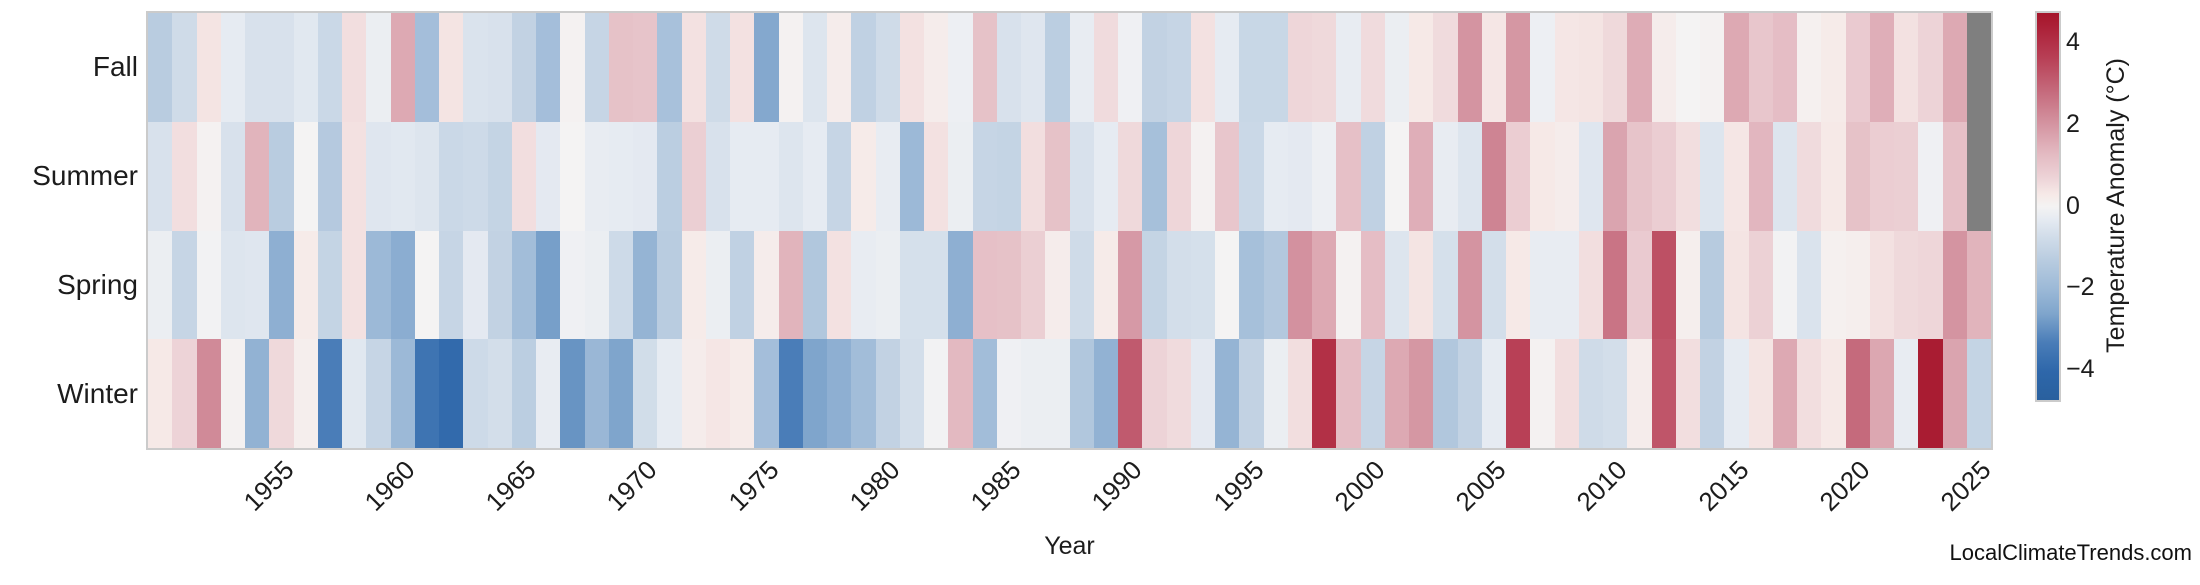 This screenshot has width=2200, height=585. What do you see at coordinates (753, 485) in the screenshot?
I see `x-tick-label: 1975` at bounding box center [753, 485].